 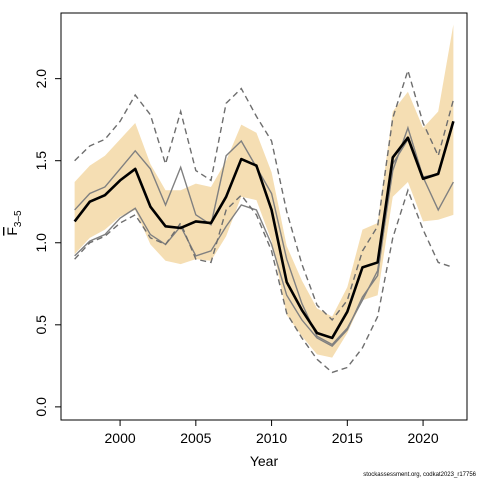 I want to click on y-axis-title-main: F, so click(x=12, y=231).